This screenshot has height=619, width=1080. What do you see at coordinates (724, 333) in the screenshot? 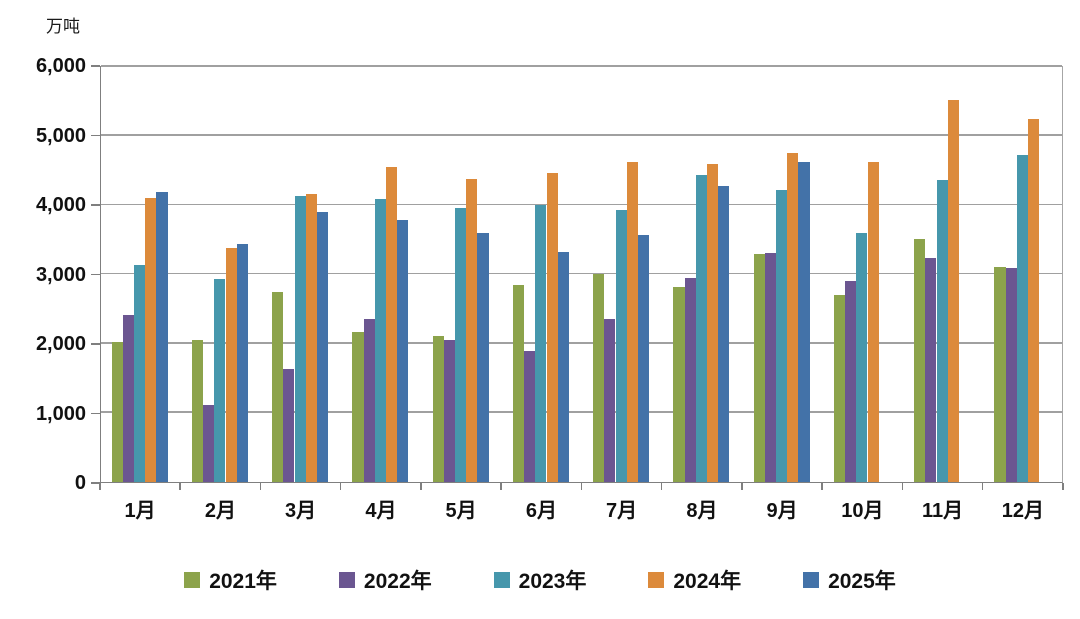
I see `bar-2025年-8月` at bounding box center [724, 333].